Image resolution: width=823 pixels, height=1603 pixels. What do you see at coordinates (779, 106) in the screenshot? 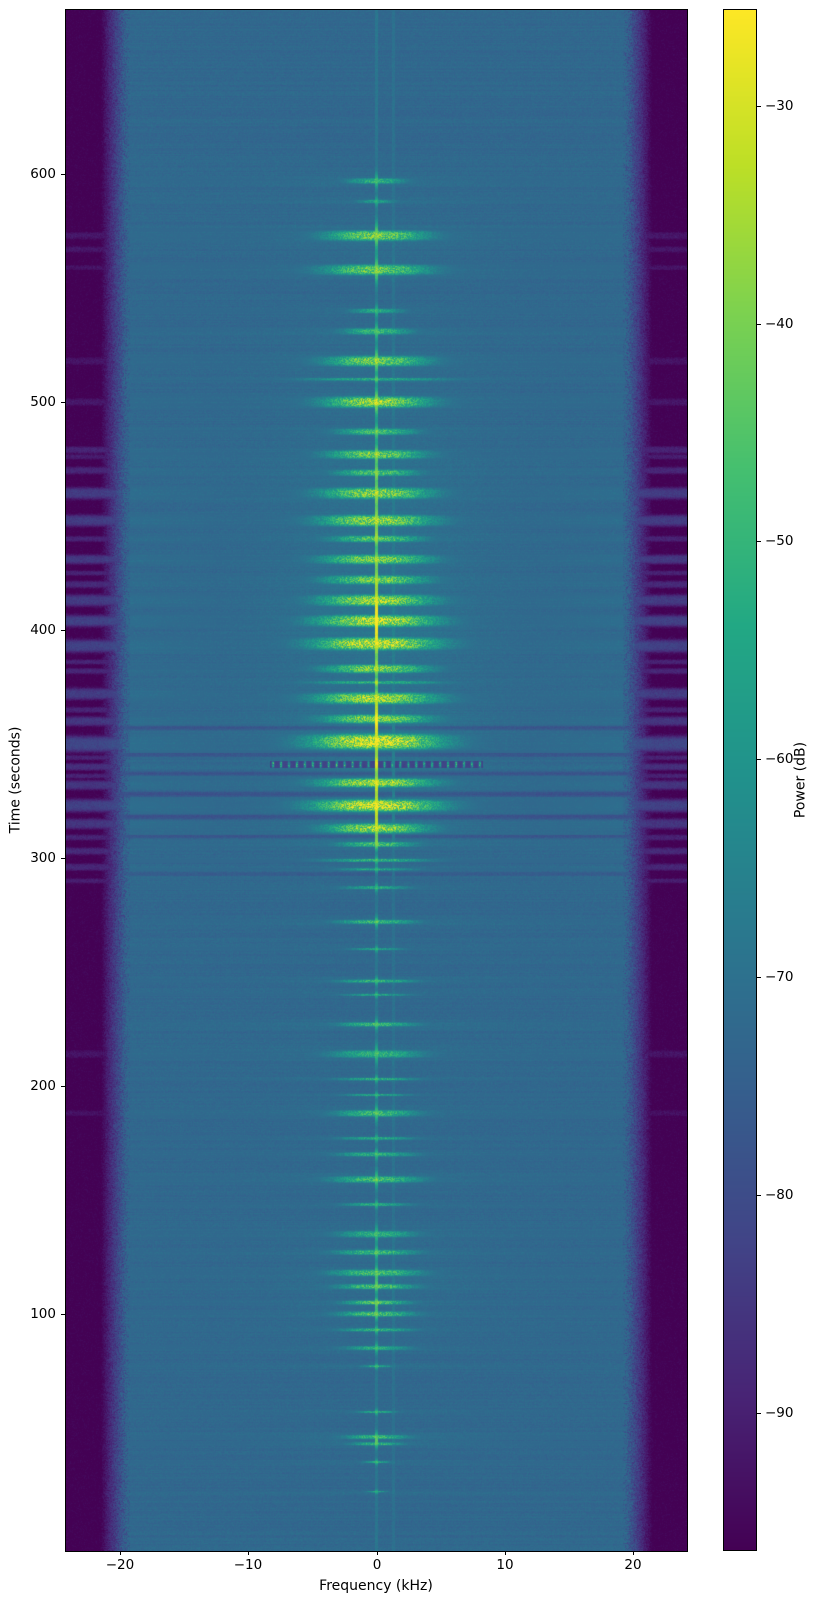
I see `colorbar-tick-label: −30` at bounding box center [779, 106].